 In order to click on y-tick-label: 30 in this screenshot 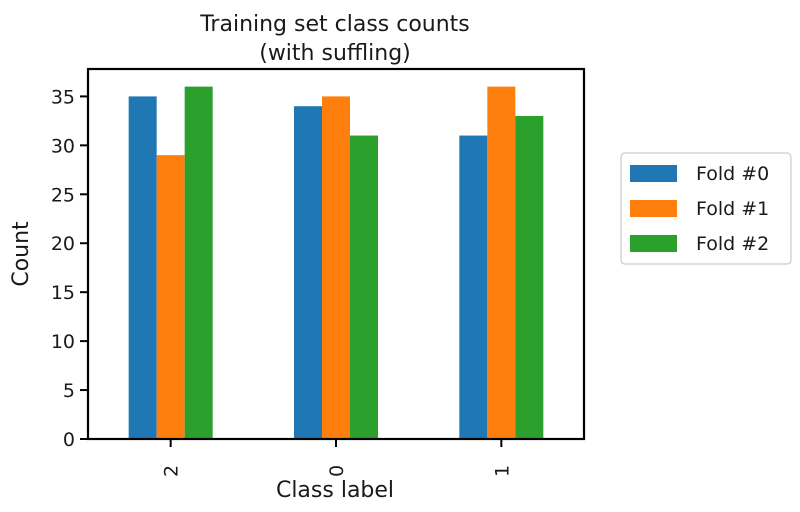, I will do `click(63, 146)`.